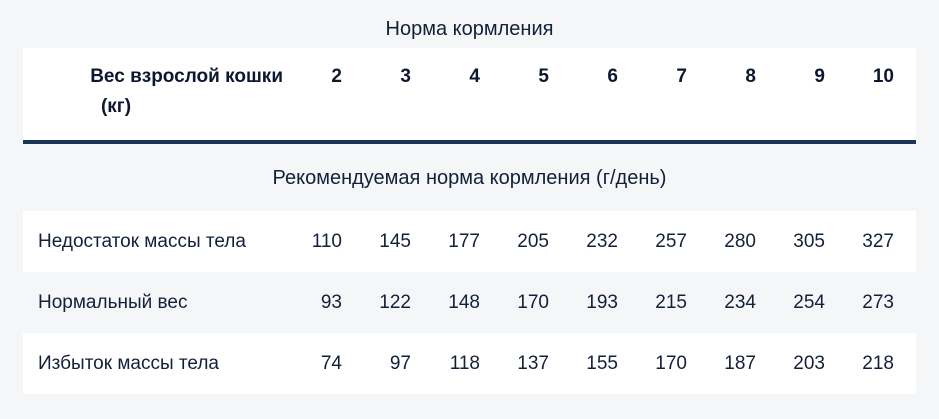 This screenshot has height=419, width=939. Describe the element at coordinates (533, 363) in the screenshot. I see `cell-overweight-5: 137` at that location.